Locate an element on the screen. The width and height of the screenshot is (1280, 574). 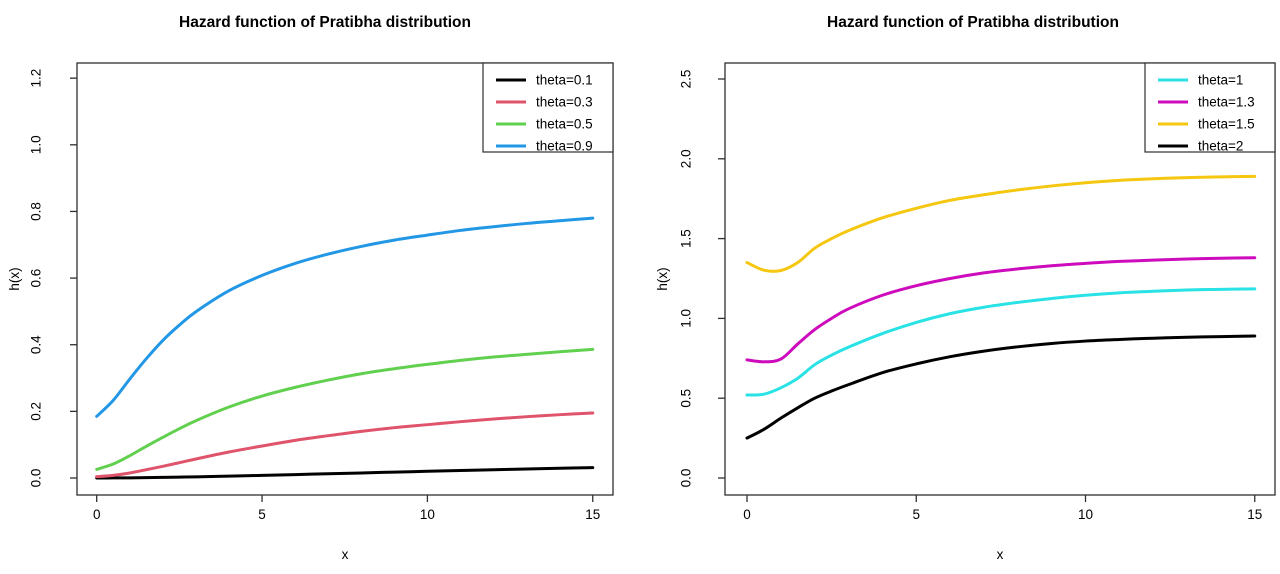
y-axis-tick-label: 1.2 is located at coordinates (36, 78).